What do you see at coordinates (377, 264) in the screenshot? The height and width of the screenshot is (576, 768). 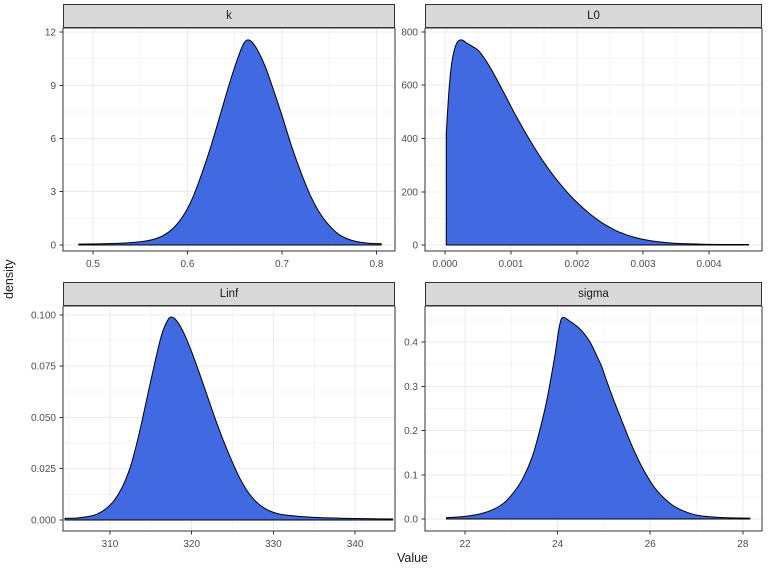 I see `x-tick-label: 0.8` at bounding box center [377, 264].